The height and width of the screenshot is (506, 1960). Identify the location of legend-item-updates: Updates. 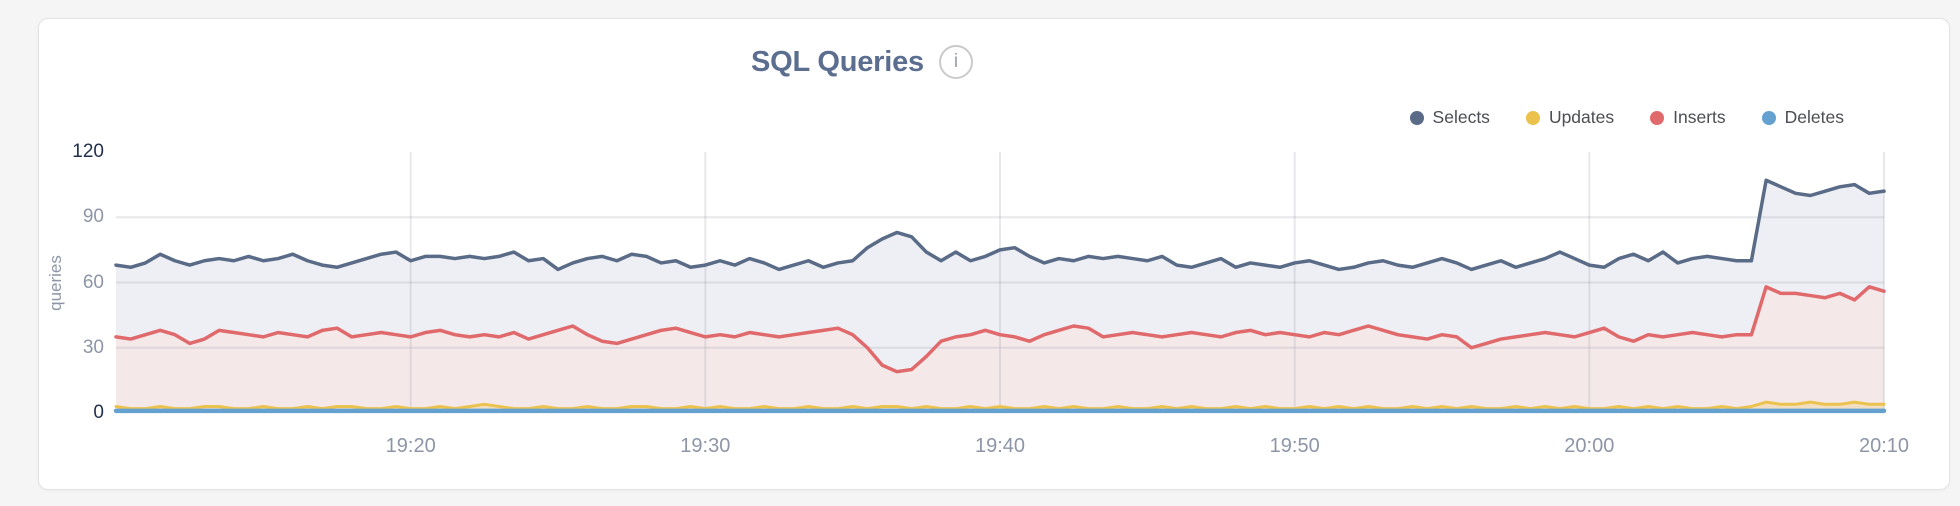
(1570, 117).